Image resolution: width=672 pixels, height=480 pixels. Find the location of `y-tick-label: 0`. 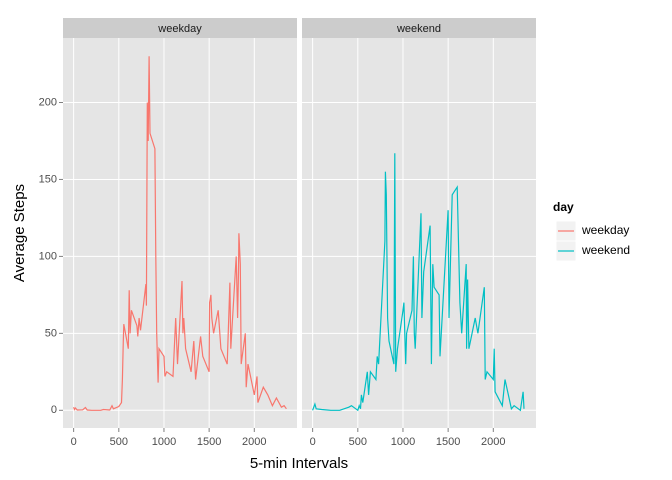

y-tick-label: 0 is located at coordinates (54, 410).